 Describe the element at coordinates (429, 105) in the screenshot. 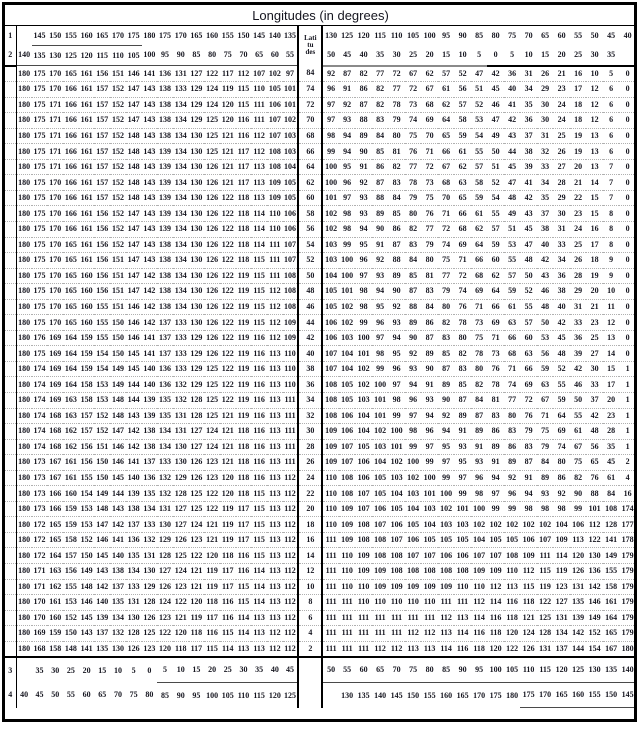

I see `longitude-cell: 68` at that location.